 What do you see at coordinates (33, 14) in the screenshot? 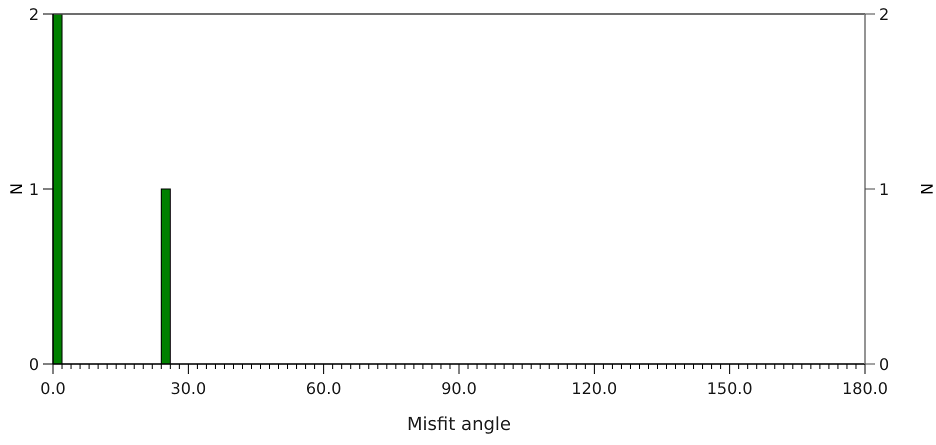
I see `y-tick-label: 2` at bounding box center [33, 14].